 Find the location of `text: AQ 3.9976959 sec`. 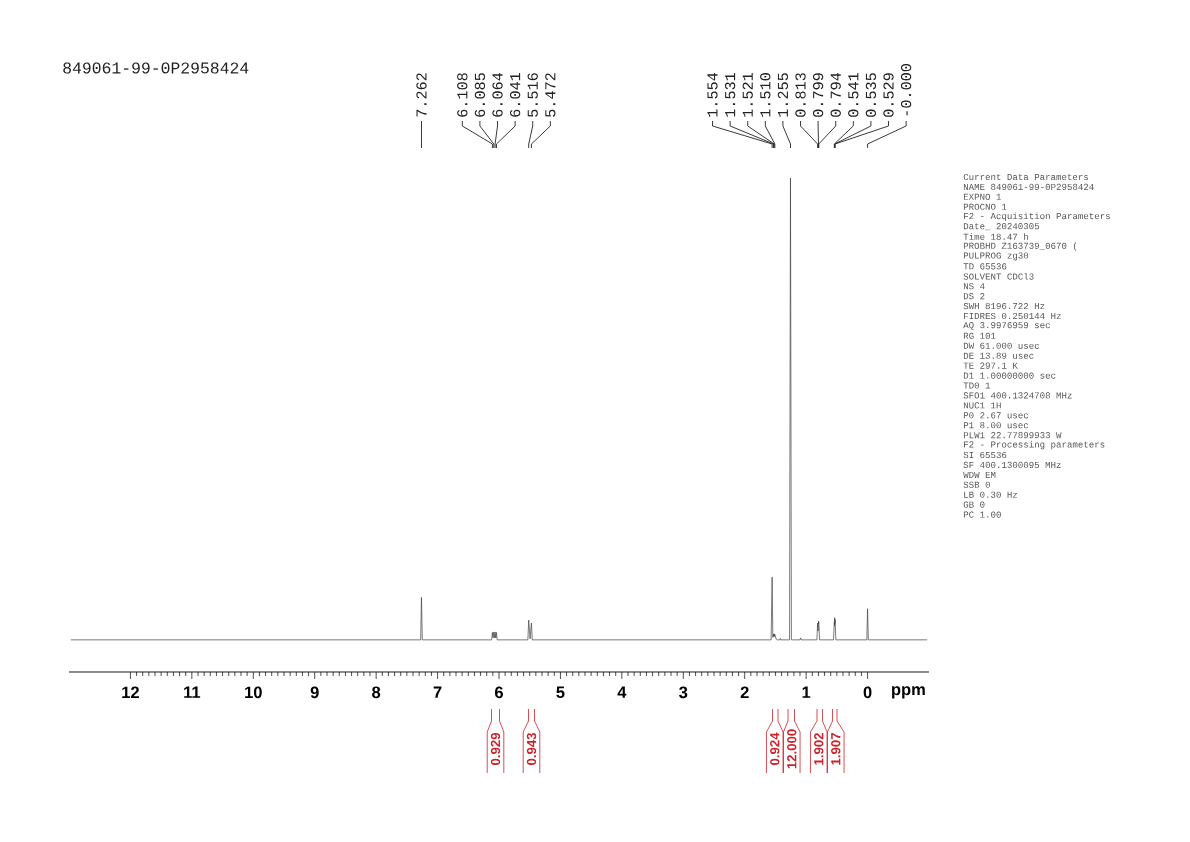

text: AQ 3.9976959 sec is located at coordinates (1006, 326).